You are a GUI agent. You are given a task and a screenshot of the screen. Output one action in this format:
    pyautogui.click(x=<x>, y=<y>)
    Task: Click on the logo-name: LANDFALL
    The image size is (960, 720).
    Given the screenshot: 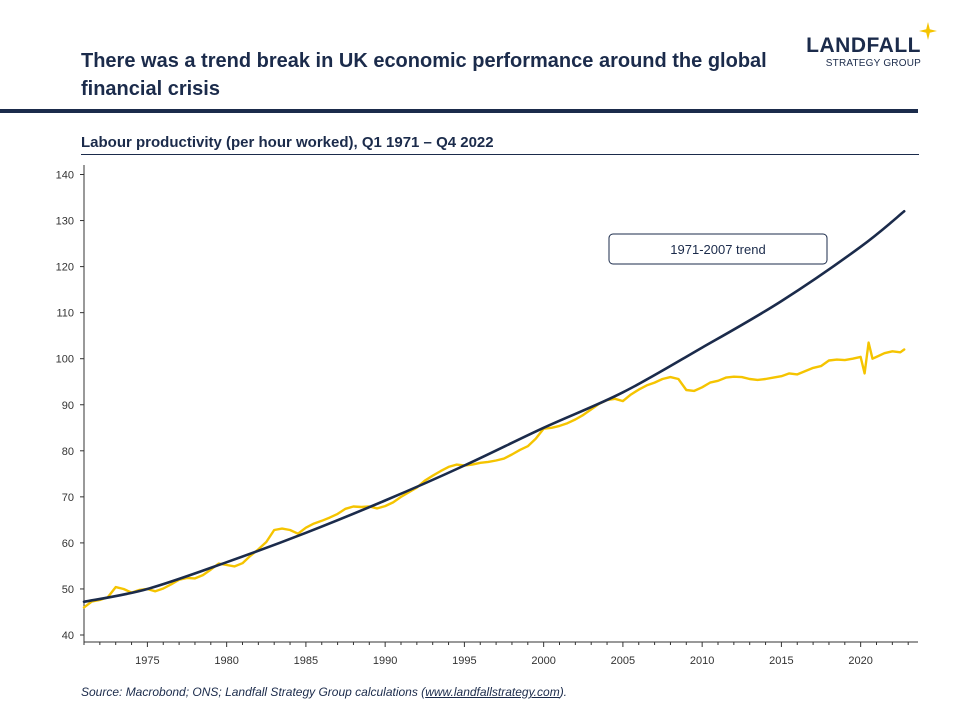 What is the action you would take?
    pyautogui.click(x=863, y=45)
    